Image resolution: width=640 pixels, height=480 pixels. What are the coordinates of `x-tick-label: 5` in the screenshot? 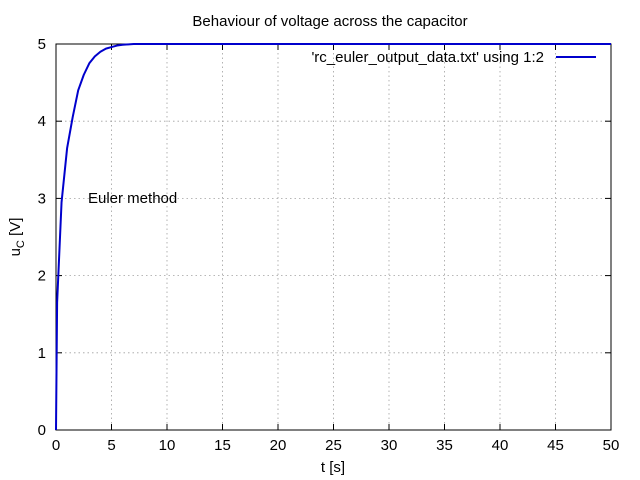 It's located at (111, 445).